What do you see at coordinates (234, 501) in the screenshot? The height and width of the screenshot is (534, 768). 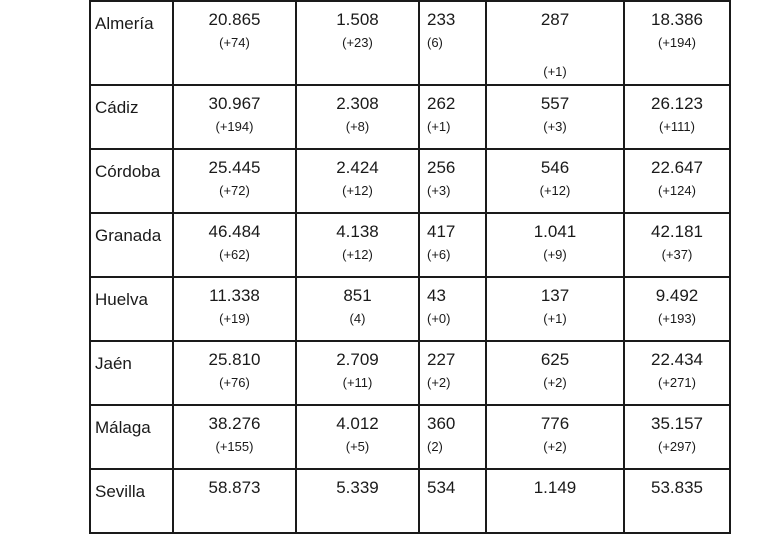 I see `value-cell: 58.873` at bounding box center [234, 501].